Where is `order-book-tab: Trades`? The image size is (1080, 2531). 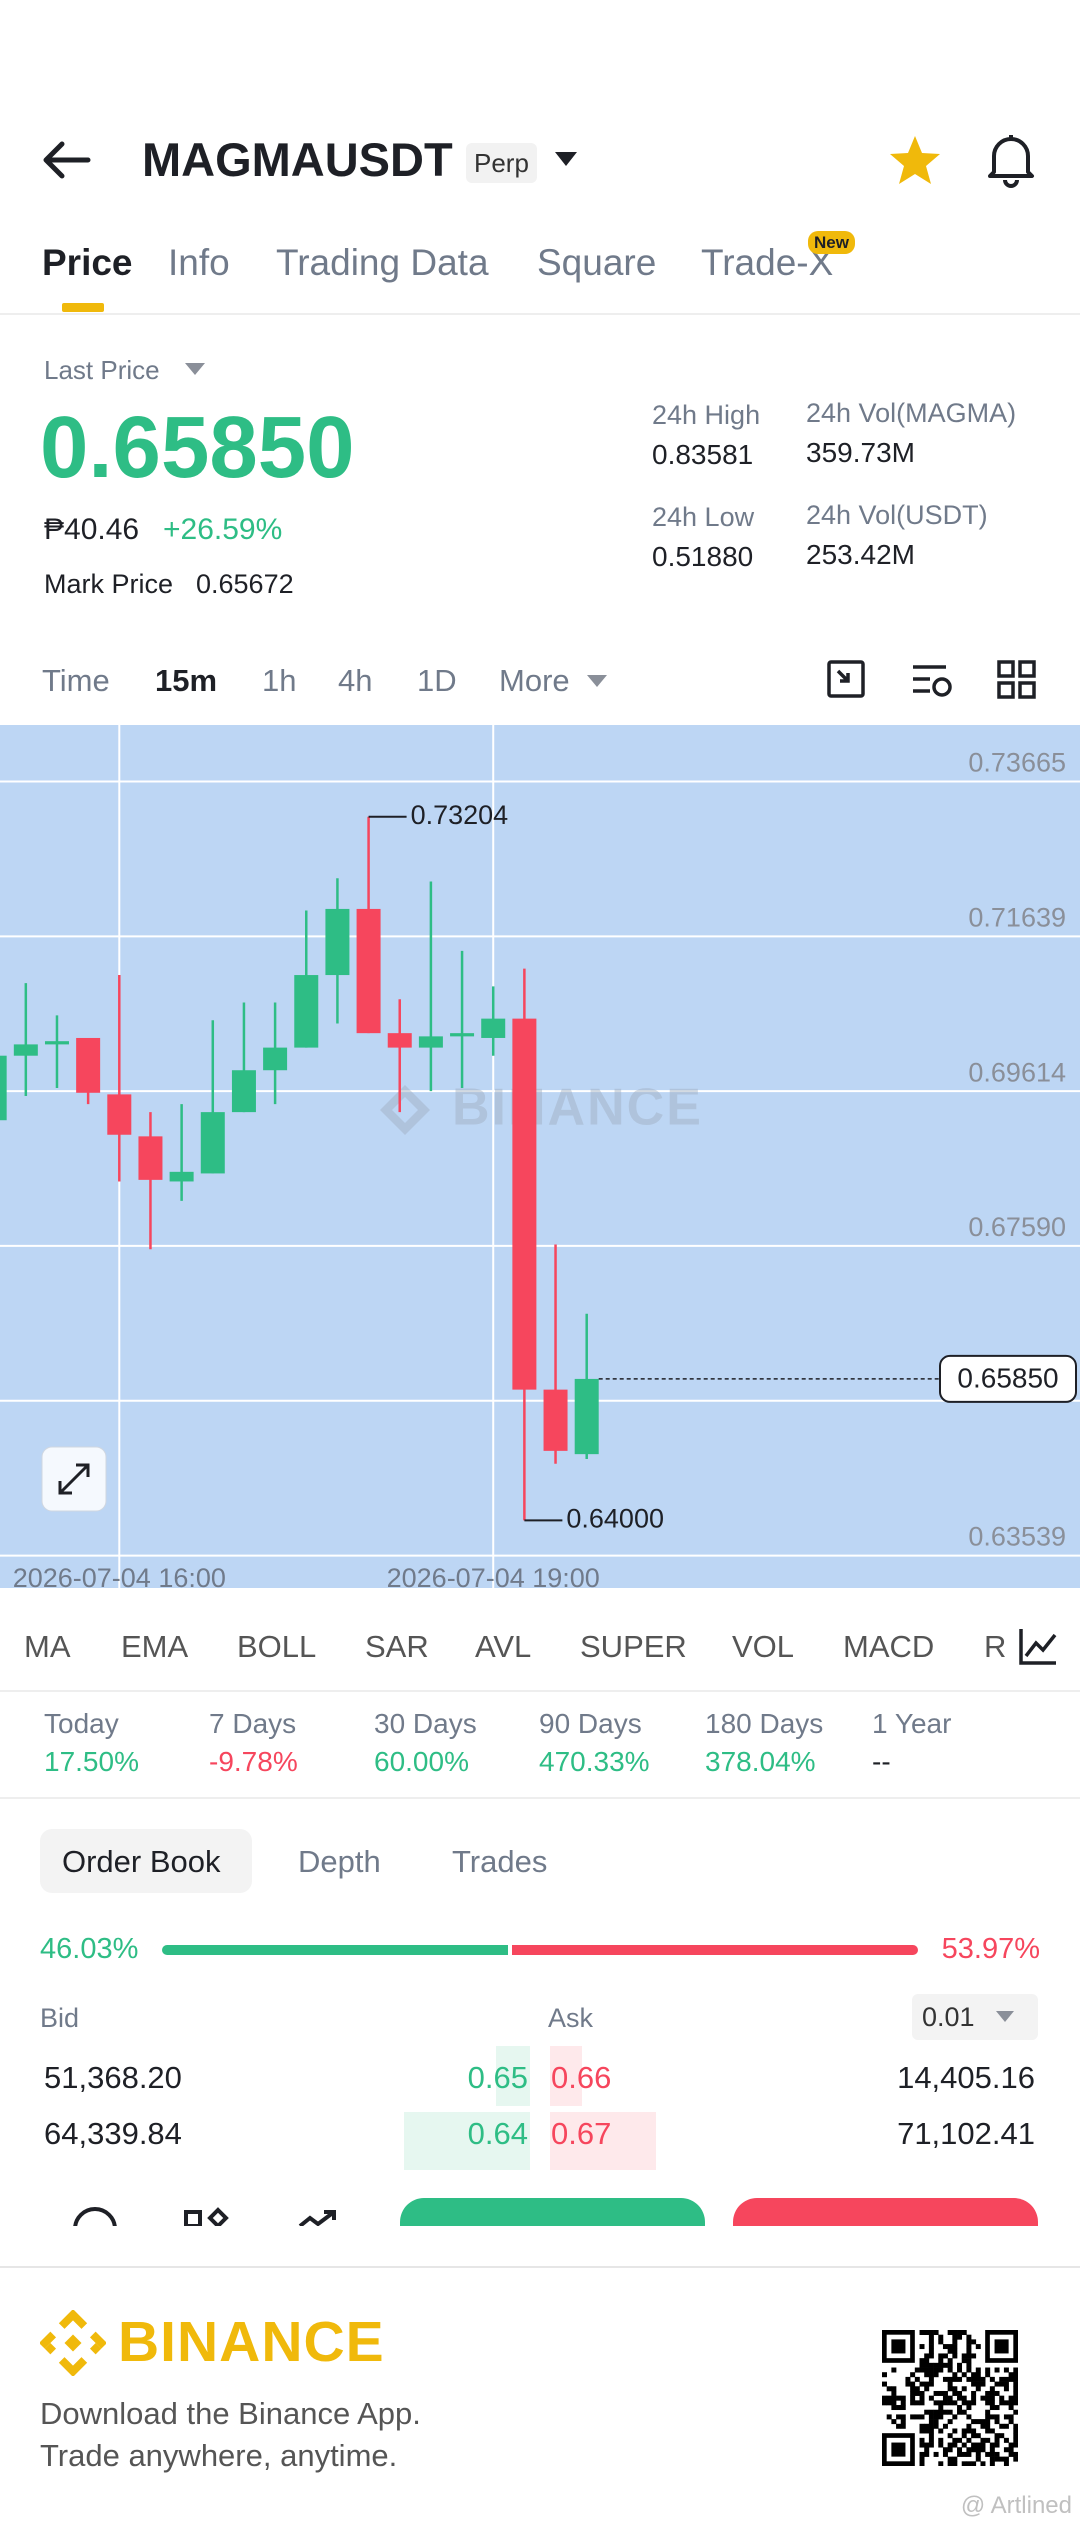
order-book-tab: Trades is located at coordinates (500, 1861).